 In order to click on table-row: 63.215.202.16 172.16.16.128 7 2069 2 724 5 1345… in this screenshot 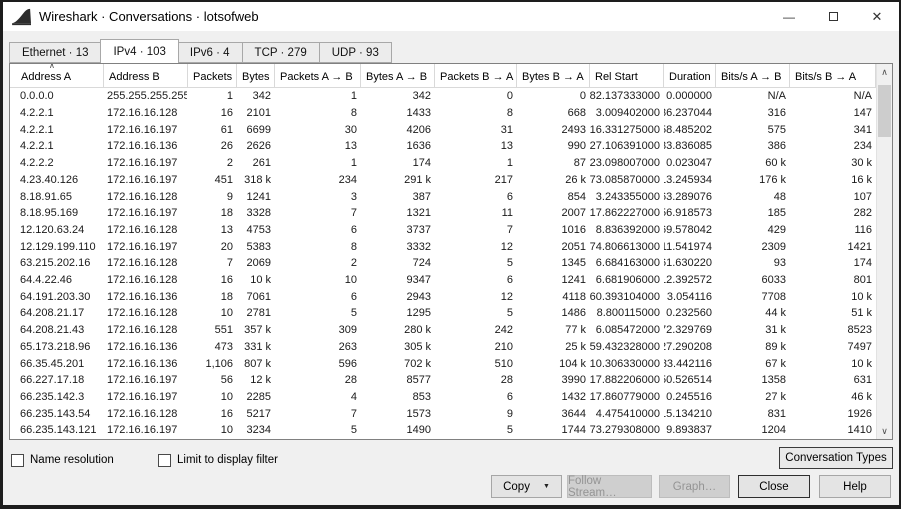, I will do `click(443, 263)`.